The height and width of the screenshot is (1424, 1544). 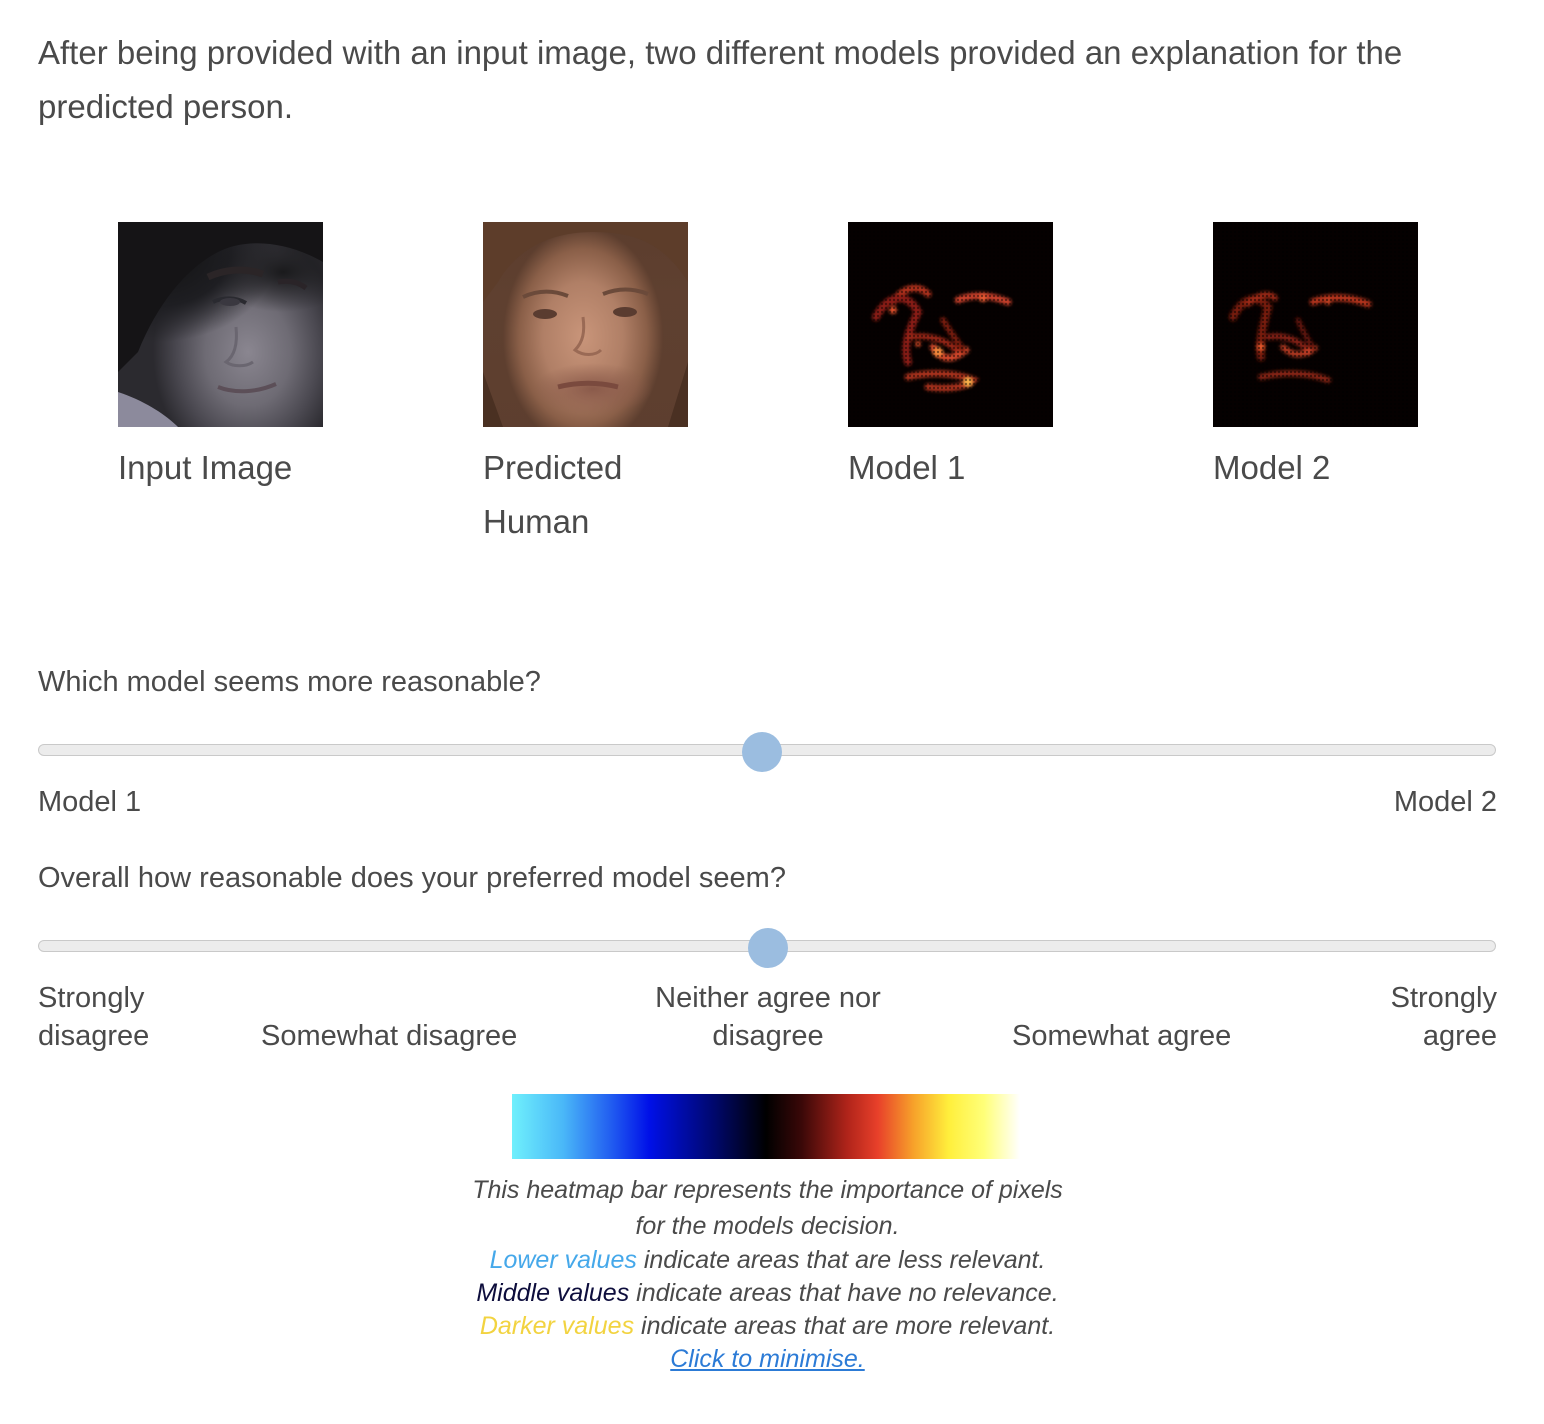 What do you see at coordinates (907, 467) in the screenshot?
I see `model1-image-caption: Model 1` at bounding box center [907, 467].